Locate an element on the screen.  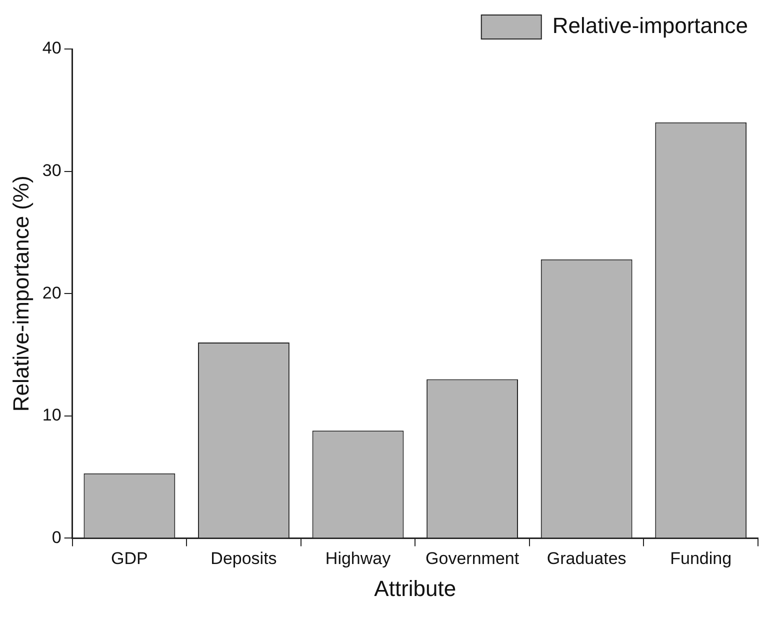
y-tick-label: 10 is located at coordinates (52, 415).